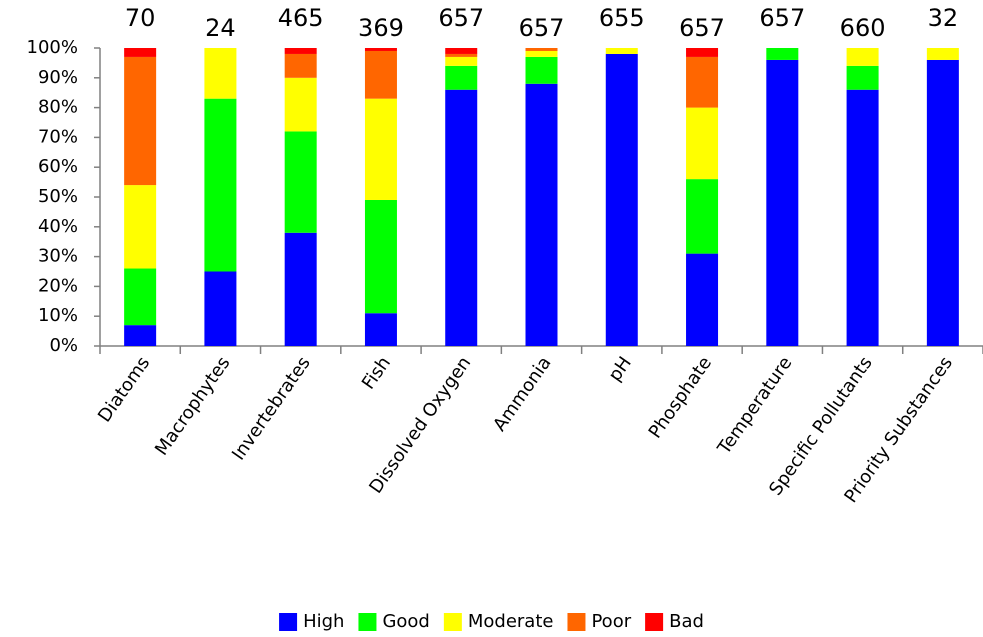 Image resolution: width=983 pixels, height=637 pixels. What do you see at coordinates (511, 621) in the screenshot?
I see `legend-label: Moderate` at bounding box center [511, 621].